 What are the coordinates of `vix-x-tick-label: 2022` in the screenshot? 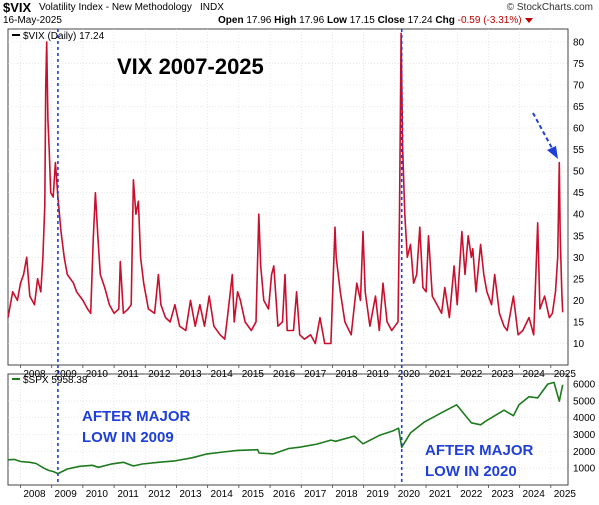 It's located at (471, 374).